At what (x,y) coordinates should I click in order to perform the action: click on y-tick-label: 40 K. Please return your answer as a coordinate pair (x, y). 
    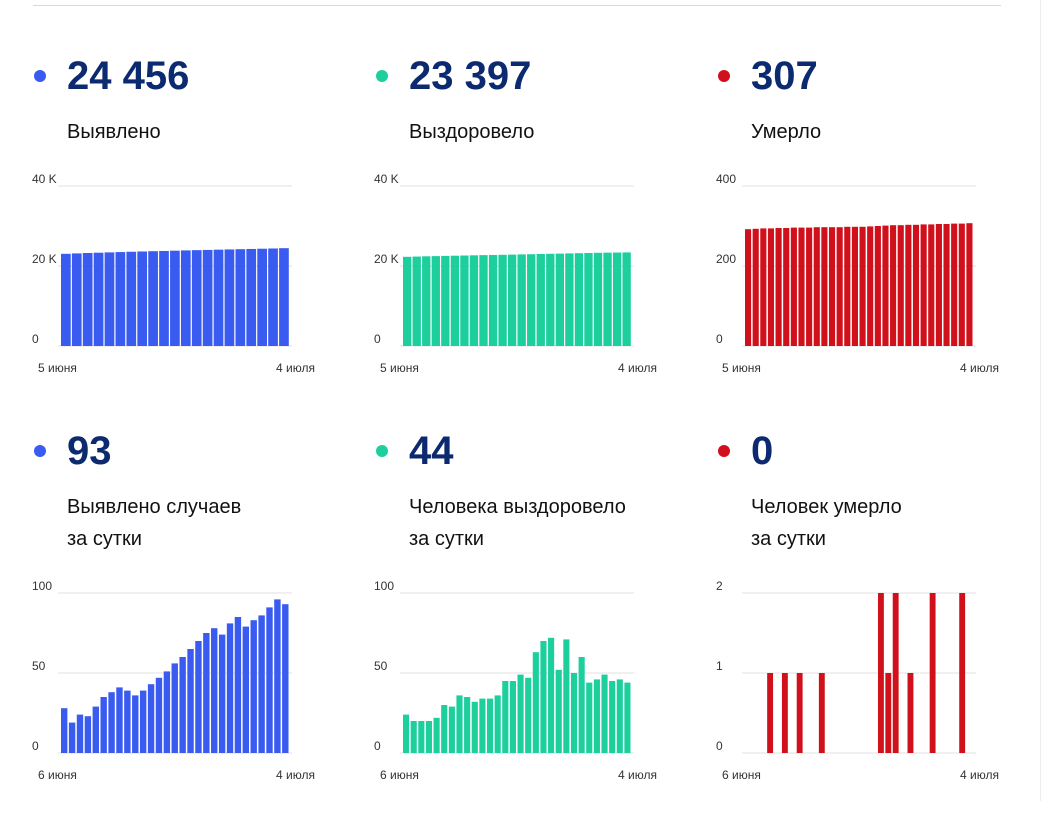
    Looking at the image, I should click on (386, 179).